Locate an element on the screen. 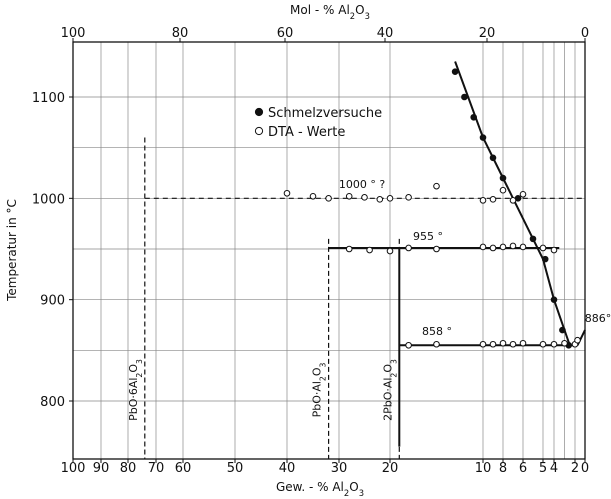 This screenshot has height=499, width=611. compound-label: PbO·6Al2O3 is located at coordinates (135, 390).